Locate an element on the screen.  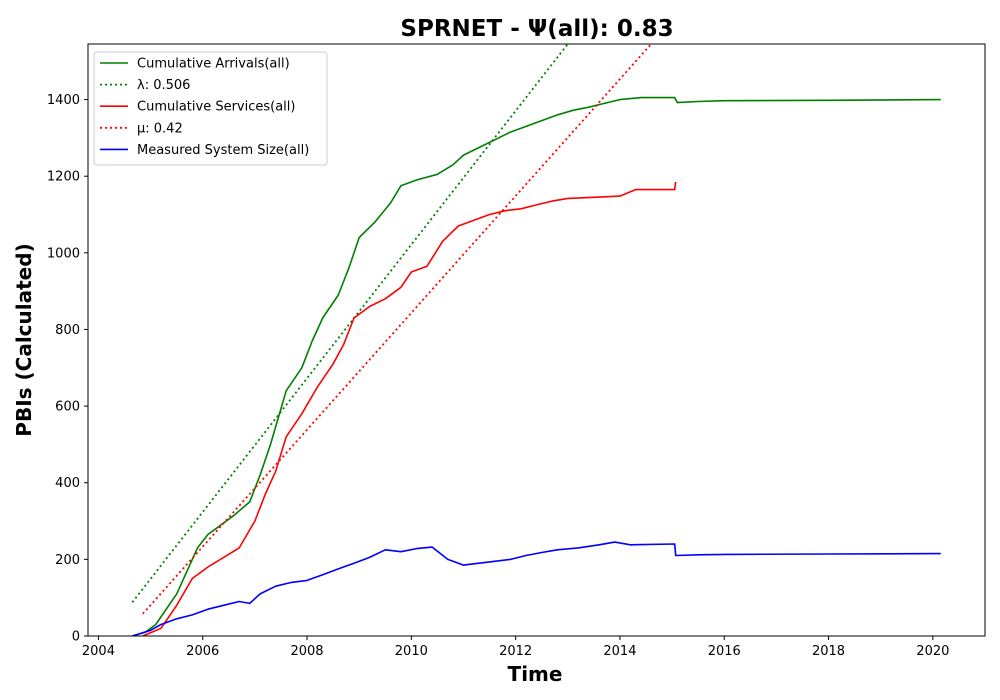
x-tick-label: 2020 is located at coordinates (932, 651).